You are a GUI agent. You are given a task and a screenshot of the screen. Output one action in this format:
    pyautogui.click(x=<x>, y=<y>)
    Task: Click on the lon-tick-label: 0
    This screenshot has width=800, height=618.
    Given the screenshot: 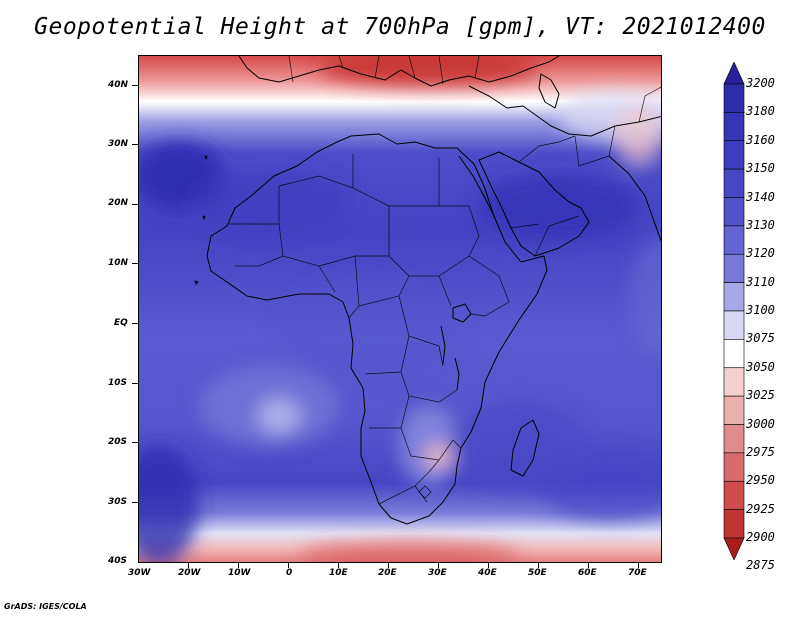 What is the action you would take?
    pyautogui.click(x=289, y=573)
    